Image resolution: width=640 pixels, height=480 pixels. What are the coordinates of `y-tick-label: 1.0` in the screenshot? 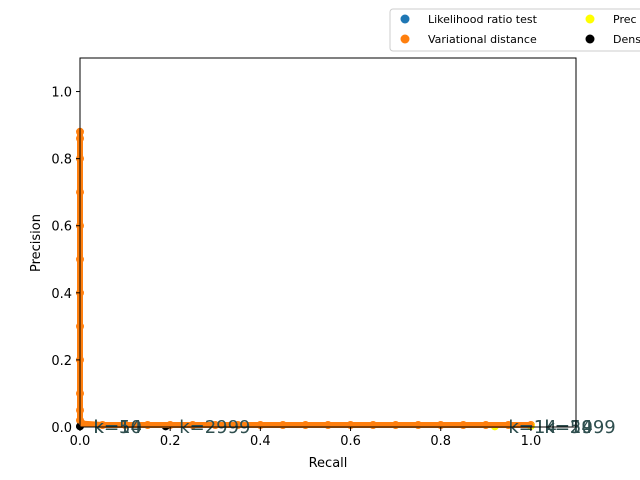 It's located at (61, 93).